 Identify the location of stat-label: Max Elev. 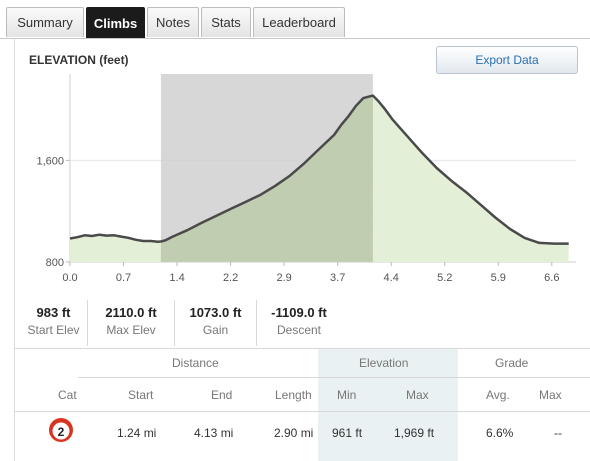
(131, 330).